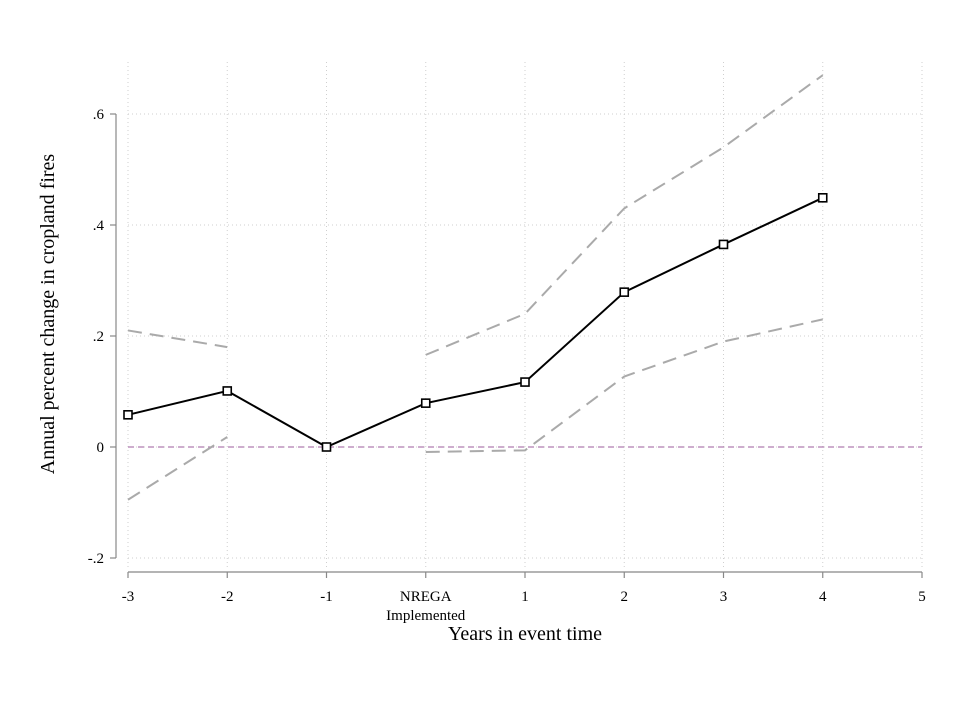 The height and width of the screenshot is (720, 960). Describe the element at coordinates (128, 597) in the screenshot. I see `x-tick-label: -3` at that location.